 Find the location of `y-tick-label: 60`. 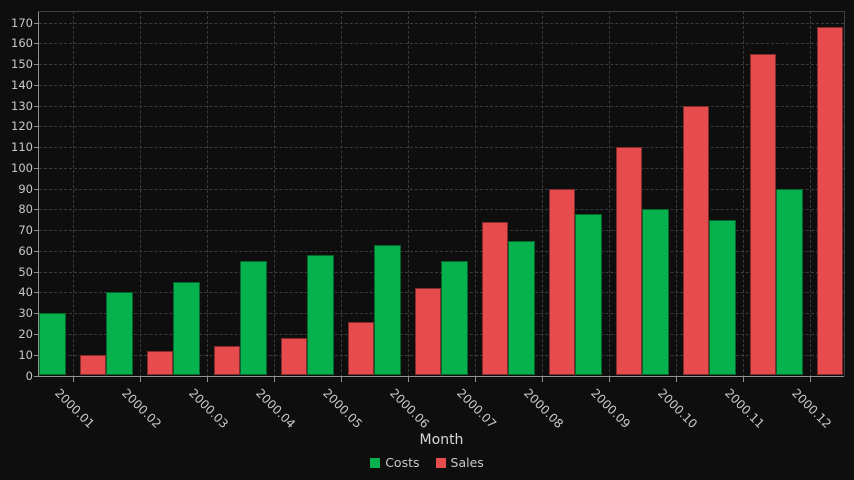

y-tick-label: 60 is located at coordinates (25, 250).